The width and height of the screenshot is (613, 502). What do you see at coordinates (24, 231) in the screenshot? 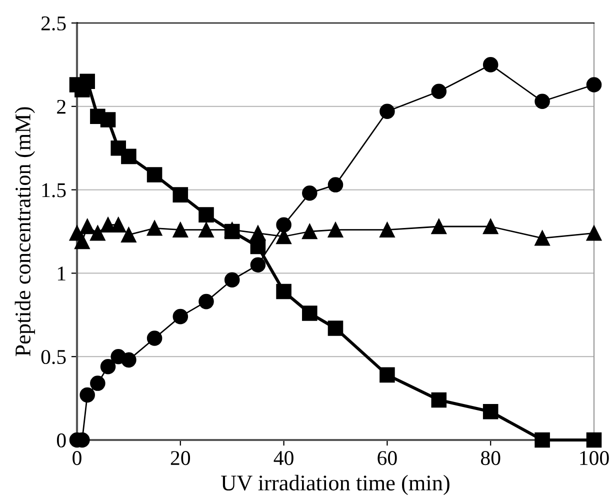
I see `y-axis-title: Peptide concentration (mM)` at bounding box center [24, 231].